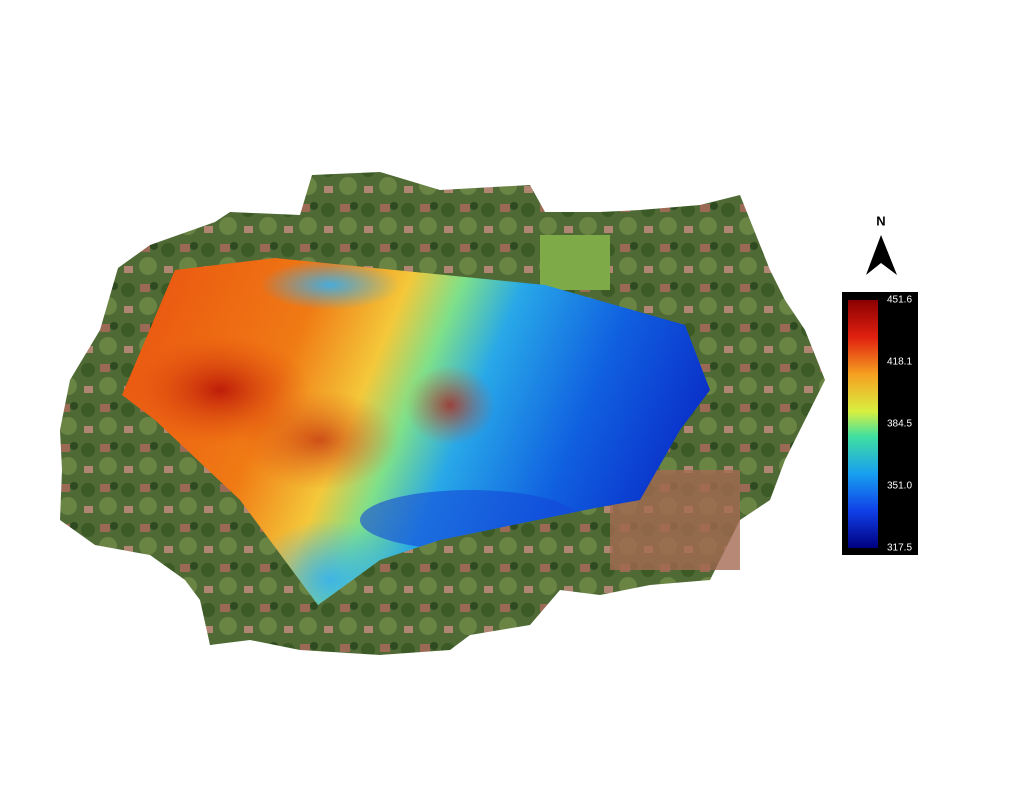 Image resolution: width=1011 pixels, height=800 pixels. I want to click on legend-label: 351.0, so click(899, 486).